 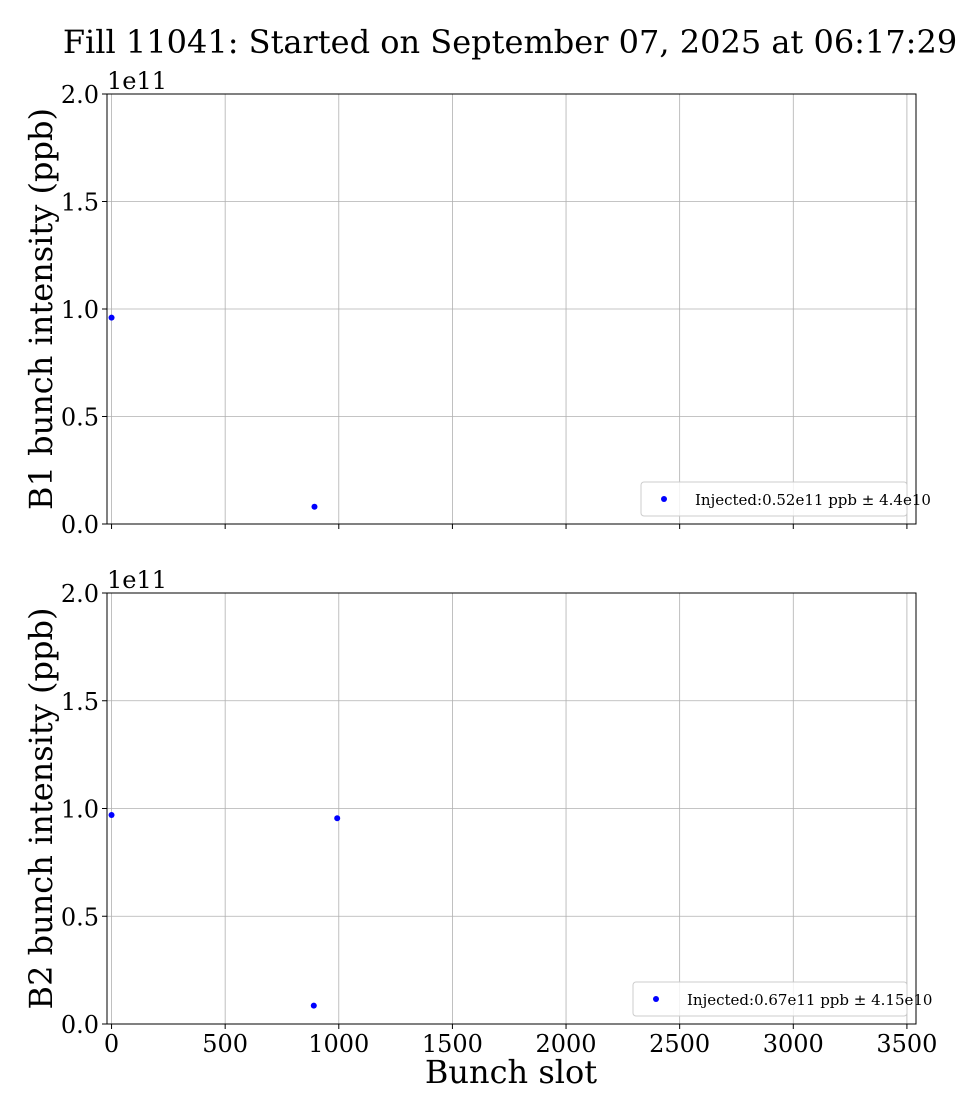 I want to click on x-tick-label: 3500, so click(x=906, y=1044).